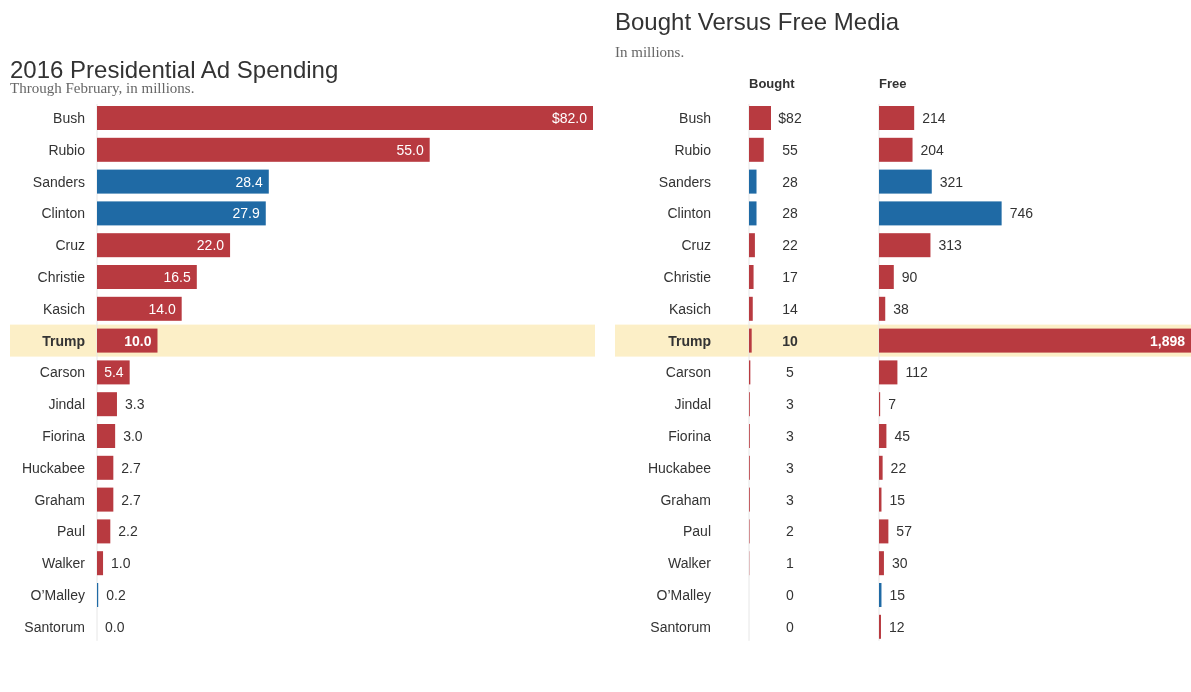 The height and width of the screenshot is (692, 1191). What do you see at coordinates (54, 626) in the screenshot?
I see `y-tick-label: Santorum` at bounding box center [54, 626].